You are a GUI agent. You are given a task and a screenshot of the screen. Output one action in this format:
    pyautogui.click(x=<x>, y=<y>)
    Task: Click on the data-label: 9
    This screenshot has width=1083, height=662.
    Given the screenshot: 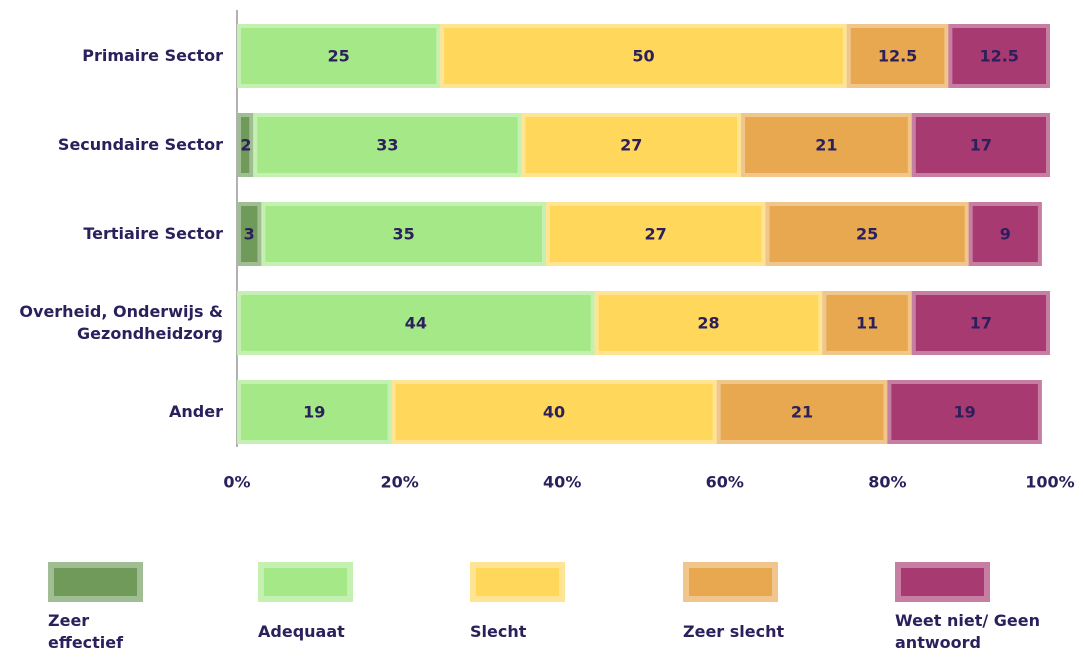 What is the action you would take?
    pyautogui.click(x=1005, y=234)
    